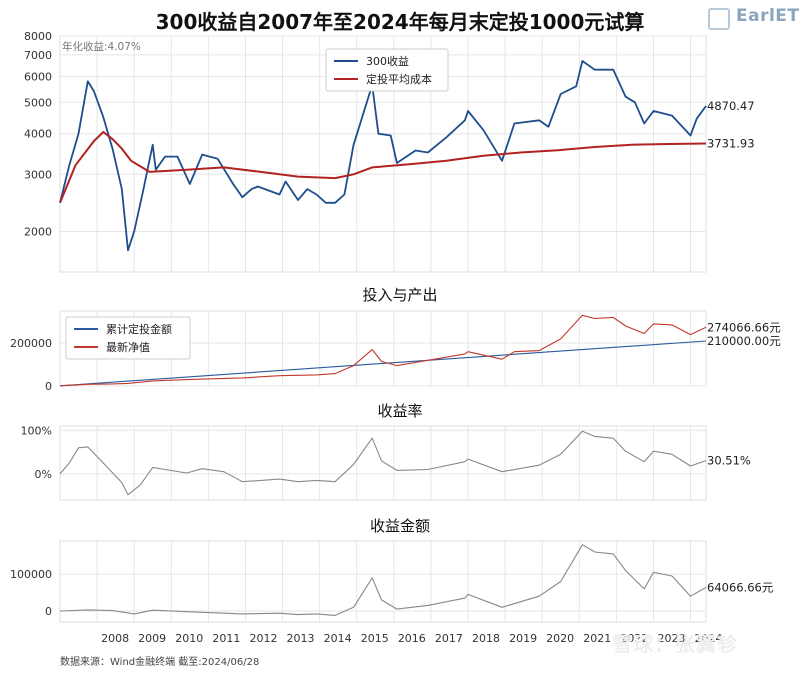 Image resolution: width=800 pixels, height=673 pixels. Describe the element at coordinates (719, 19) in the screenshot. I see `logo-mark-icon` at that location.